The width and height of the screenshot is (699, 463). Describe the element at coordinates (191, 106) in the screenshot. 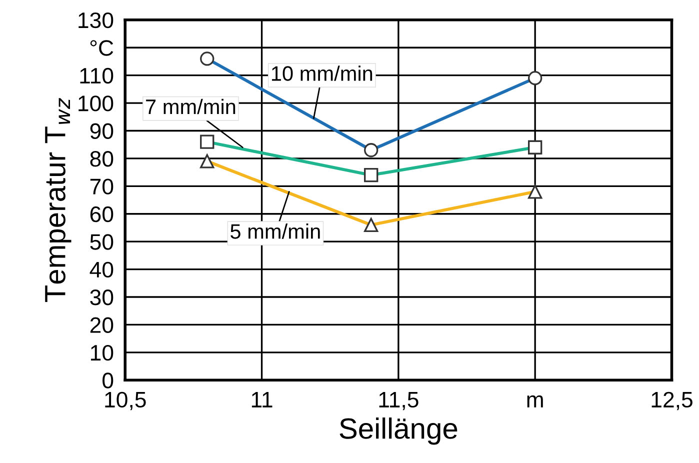

I see `series-label: 7 mm/min` at that location.